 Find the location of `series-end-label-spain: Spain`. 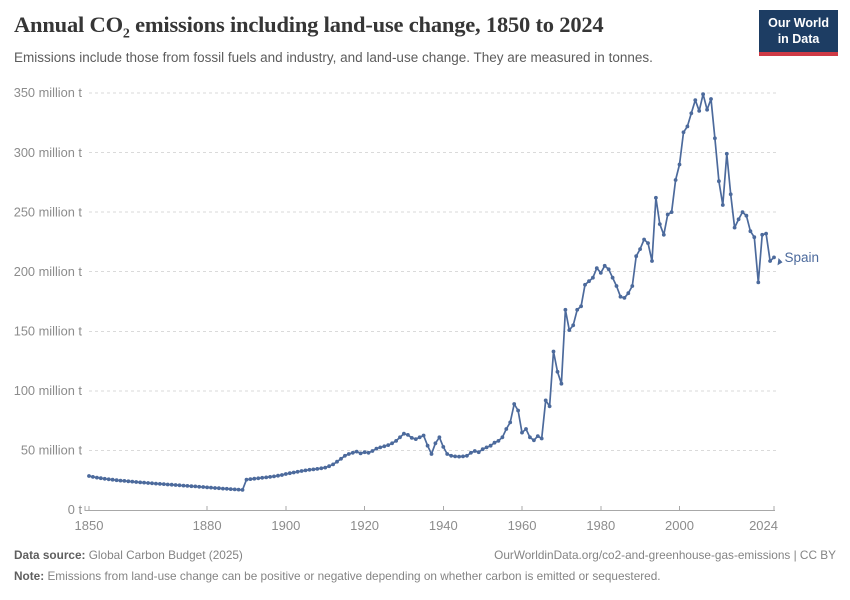

series-end-label-spain: Spain is located at coordinates (802, 257).